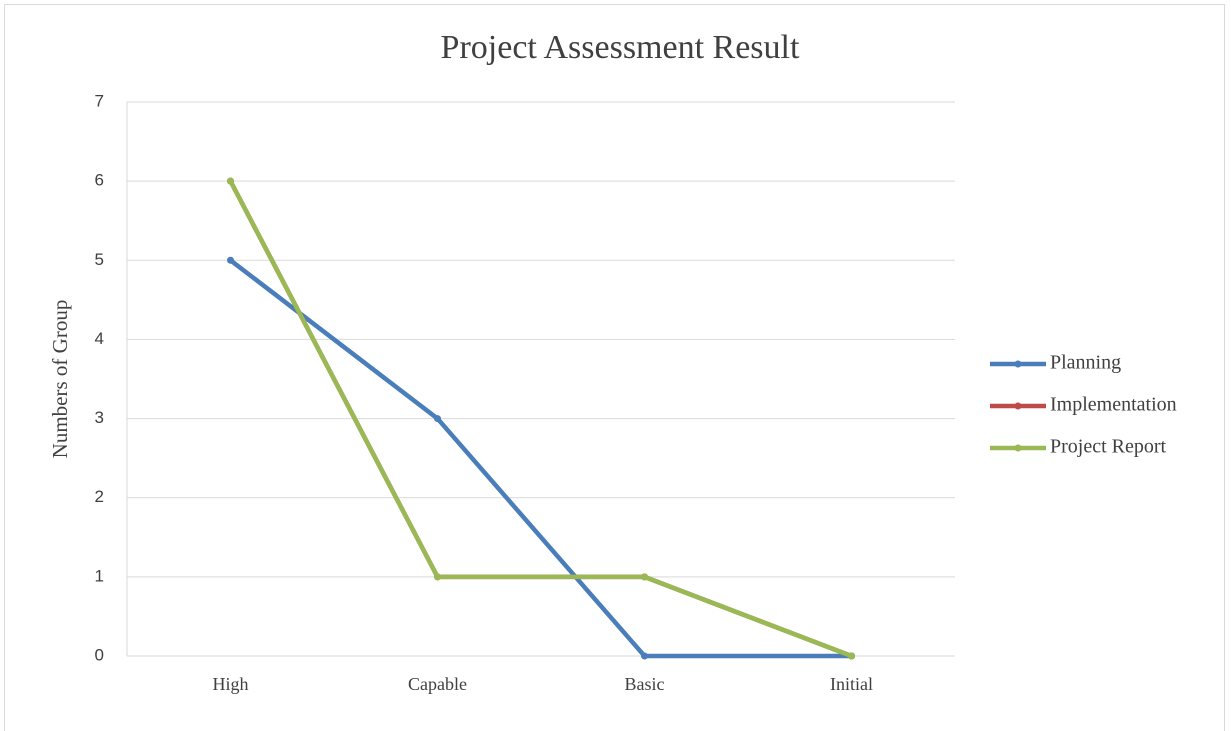  I want to click on x-tick-label: High, so click(231, 684).